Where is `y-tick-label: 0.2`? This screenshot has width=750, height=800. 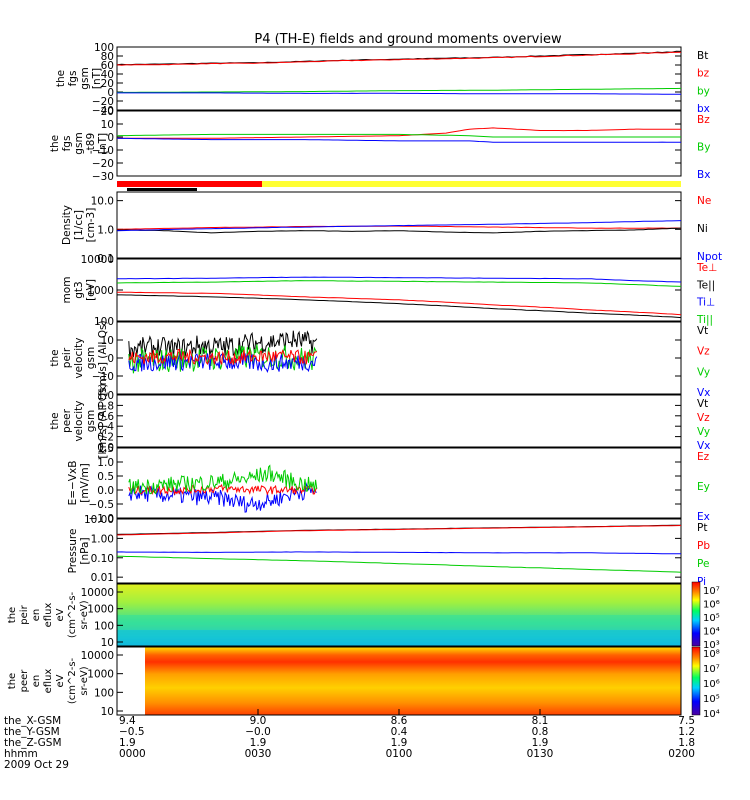 y-tick-label: 0.2 is located at coordinates (105, 438).